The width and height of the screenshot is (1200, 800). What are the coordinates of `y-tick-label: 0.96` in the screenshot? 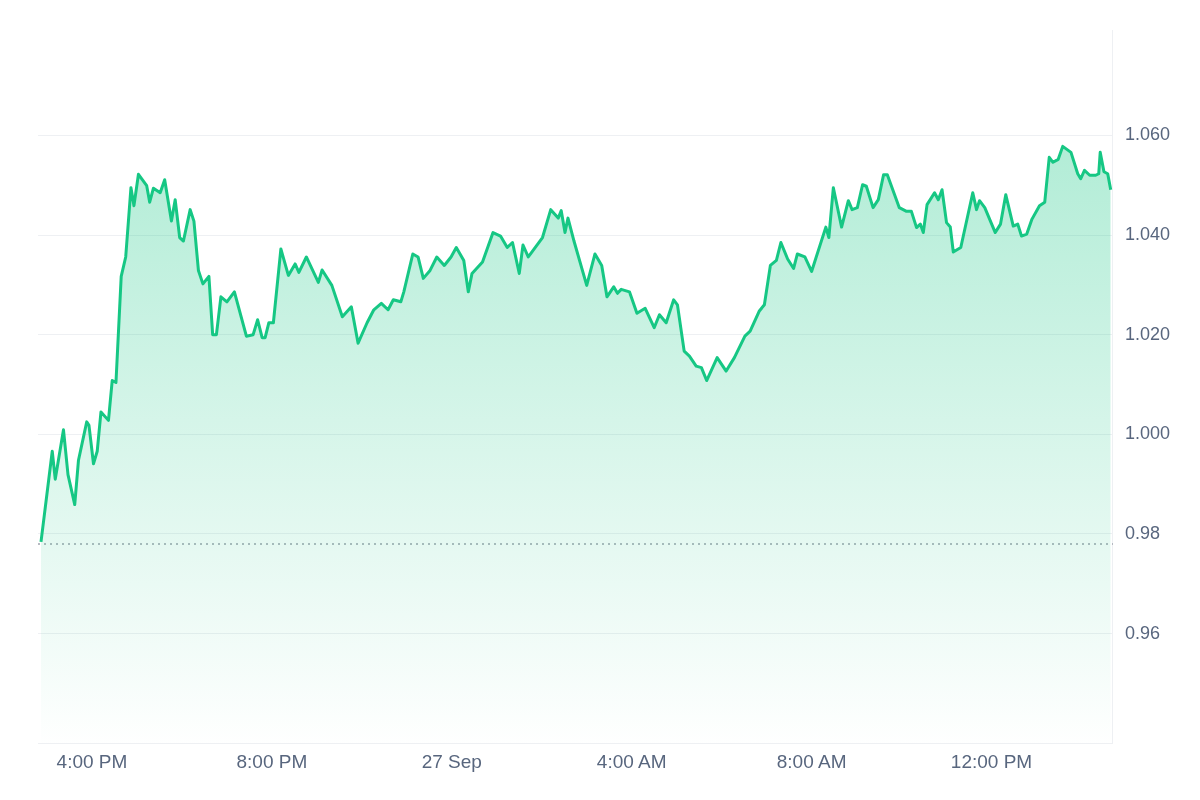 It's located at (1142, 632).